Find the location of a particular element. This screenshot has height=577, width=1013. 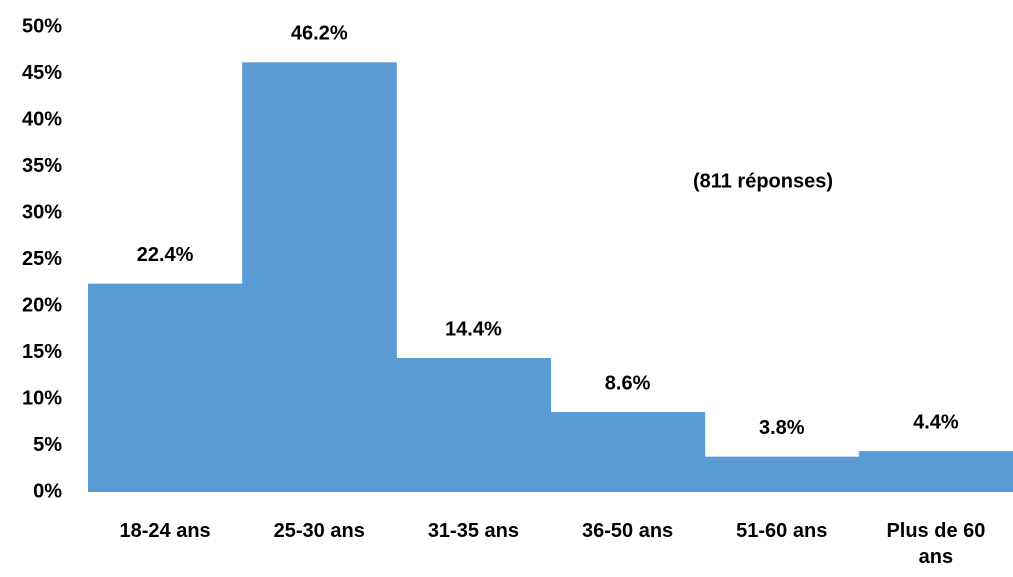

y-tick-label: 40% is located at coordinates (42, 119).